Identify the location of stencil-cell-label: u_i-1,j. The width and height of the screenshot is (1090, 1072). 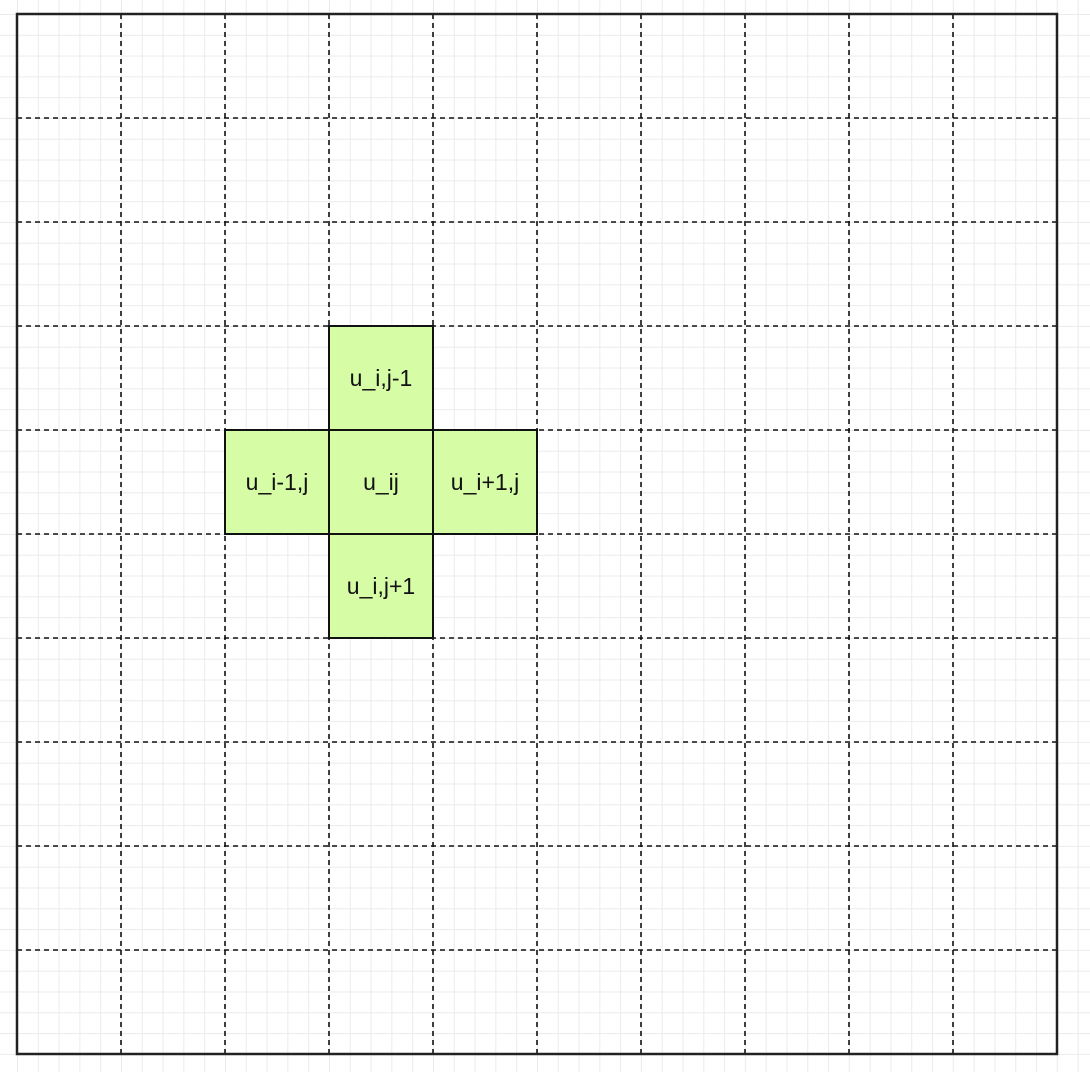
(277, 482).